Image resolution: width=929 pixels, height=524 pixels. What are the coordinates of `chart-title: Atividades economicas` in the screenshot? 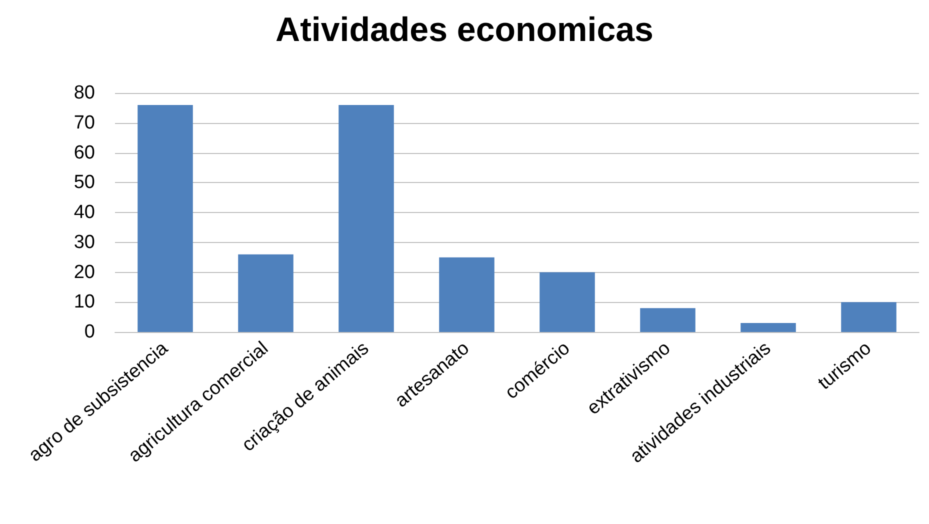 It's located at (465, 30).